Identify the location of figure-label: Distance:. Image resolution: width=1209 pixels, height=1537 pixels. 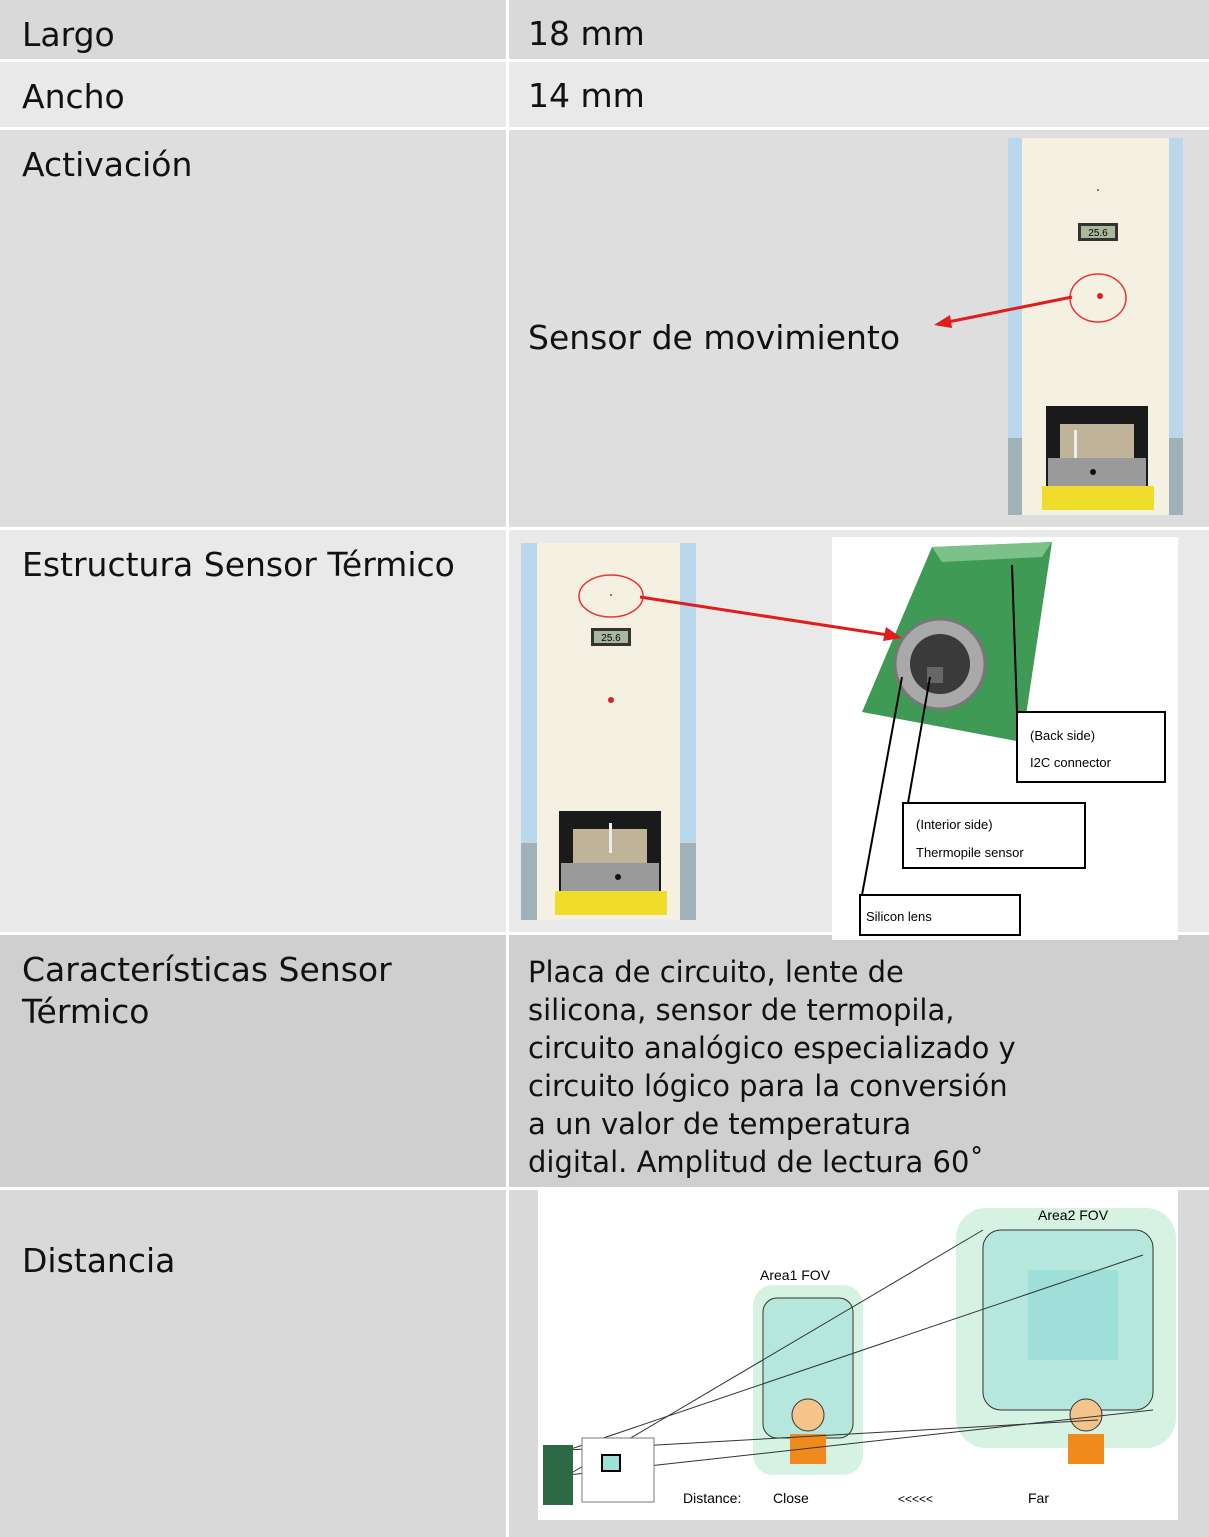
(712, 1498).